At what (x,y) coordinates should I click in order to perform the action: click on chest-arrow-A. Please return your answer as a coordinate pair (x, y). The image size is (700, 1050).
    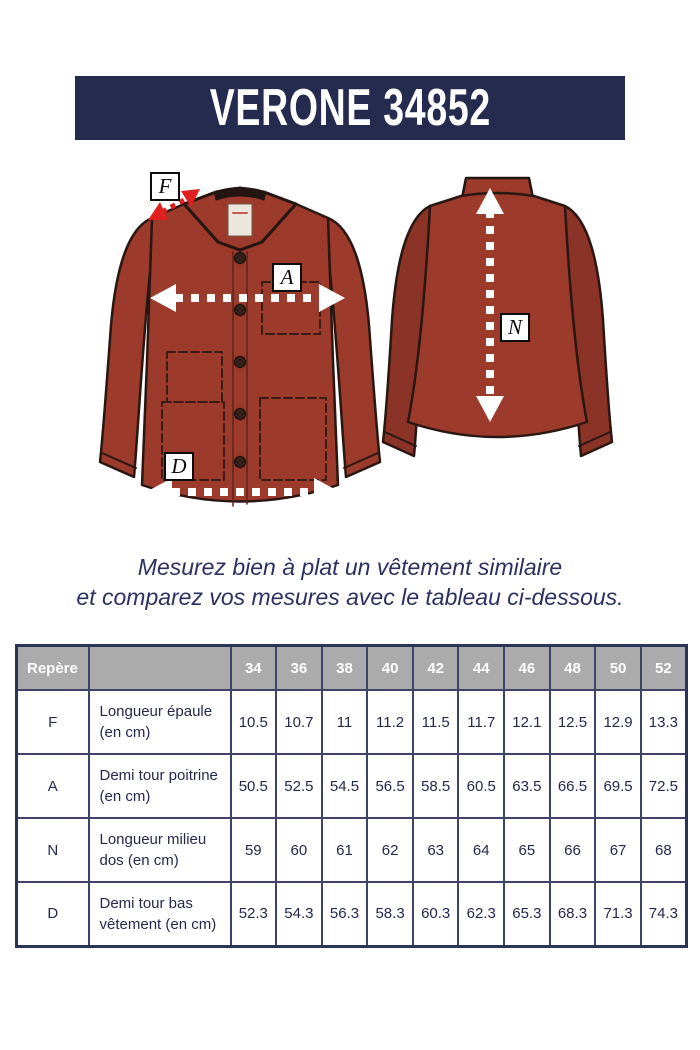
    Looking at the image, I should click on (247, 298).